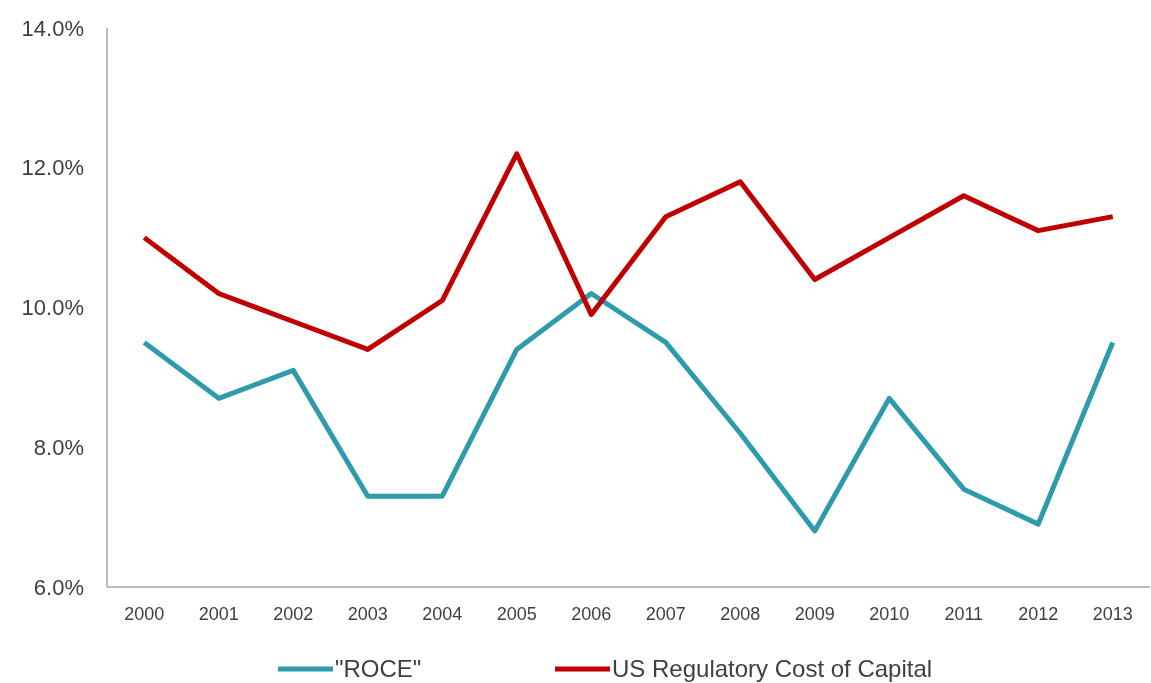 The image size is (1151, 683). Describe the element at coordinates (964, 614) in the screenshot. I see `x-tick-label: 2011` at that location.